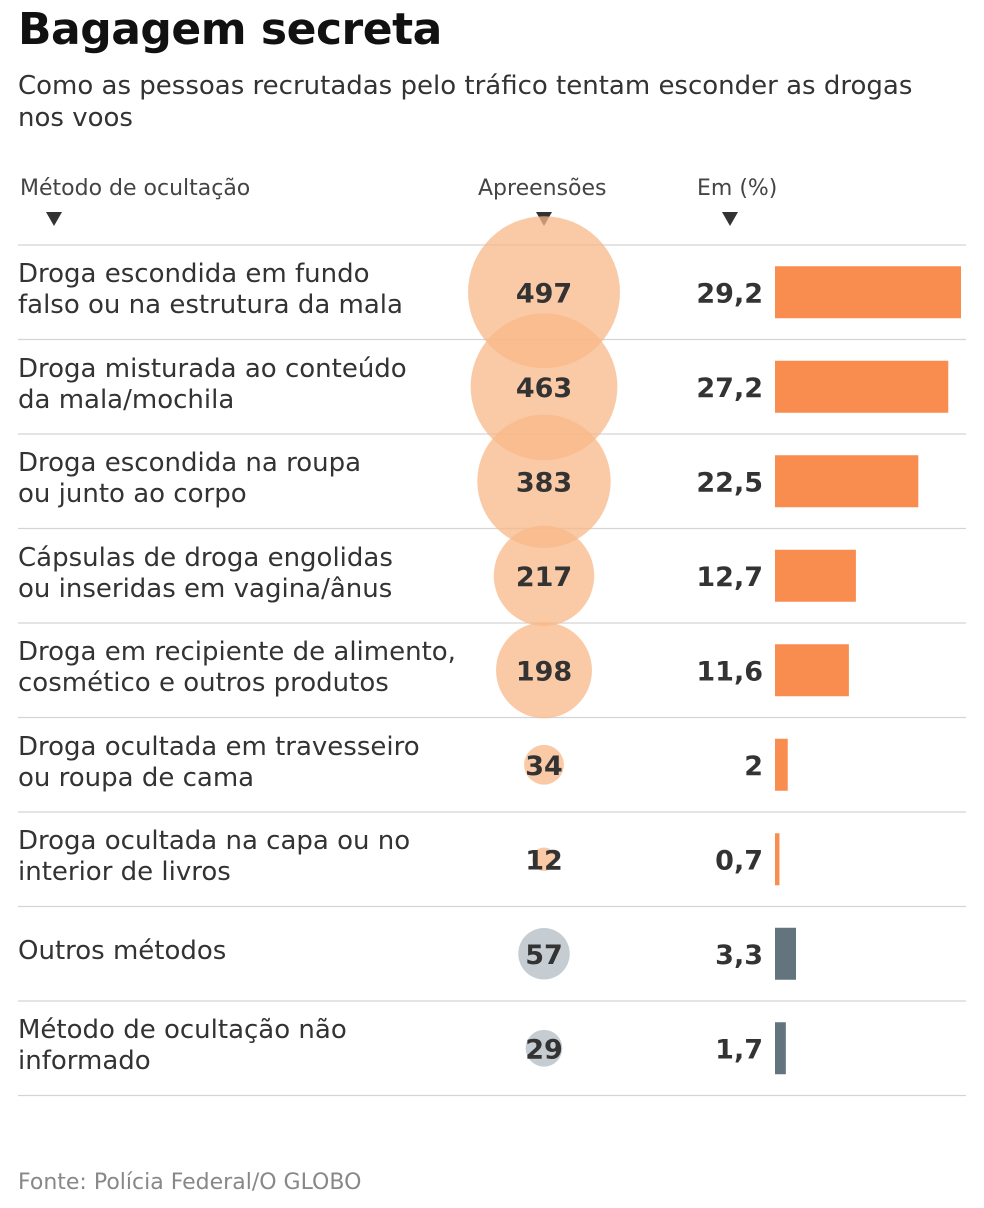  I want to click on seizure-value: 198, so click(544, 671).